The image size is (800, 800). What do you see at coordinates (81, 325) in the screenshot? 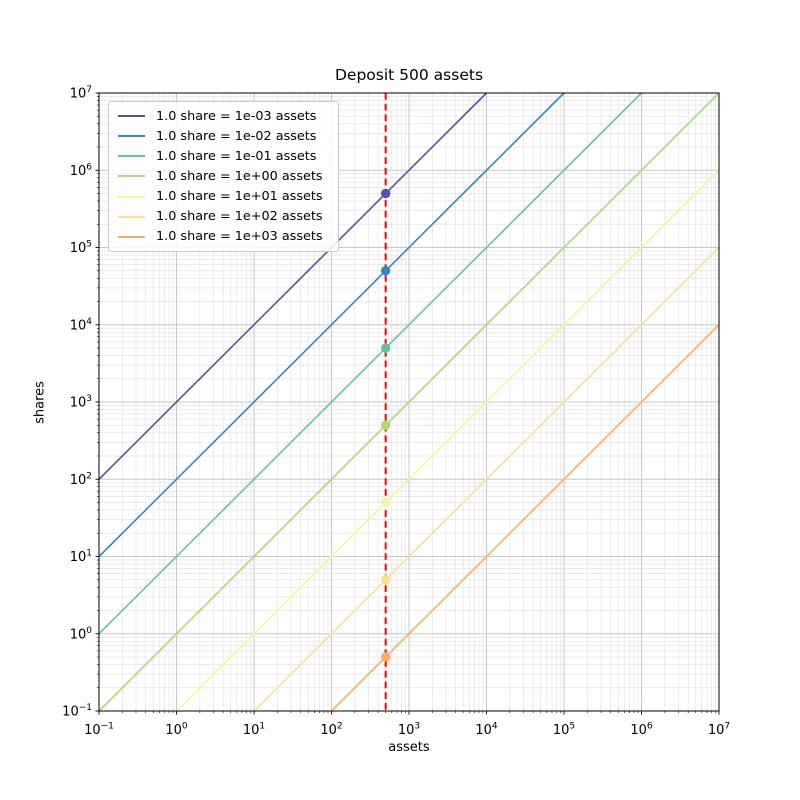
I see `y-tick-label: 10⁴` at bounding box center [81, 325].